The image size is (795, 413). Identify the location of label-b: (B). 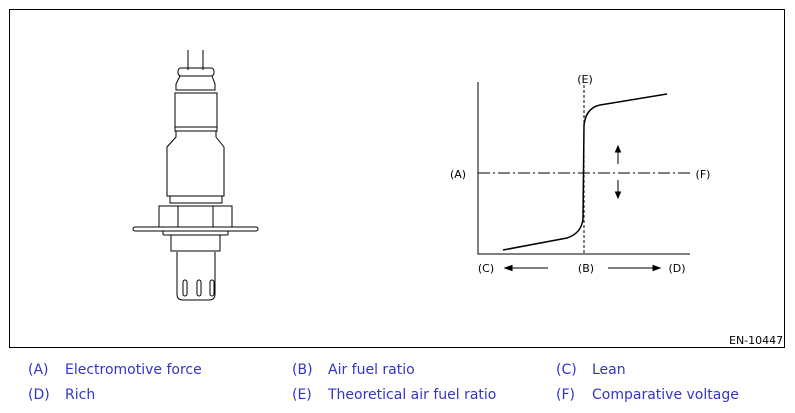
(586, 268).